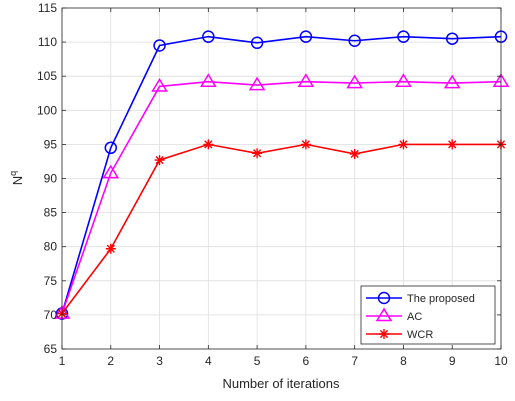 This screenshot has width=515, height=401. I want to click on y-tick-label: 65, so click(51, 349).